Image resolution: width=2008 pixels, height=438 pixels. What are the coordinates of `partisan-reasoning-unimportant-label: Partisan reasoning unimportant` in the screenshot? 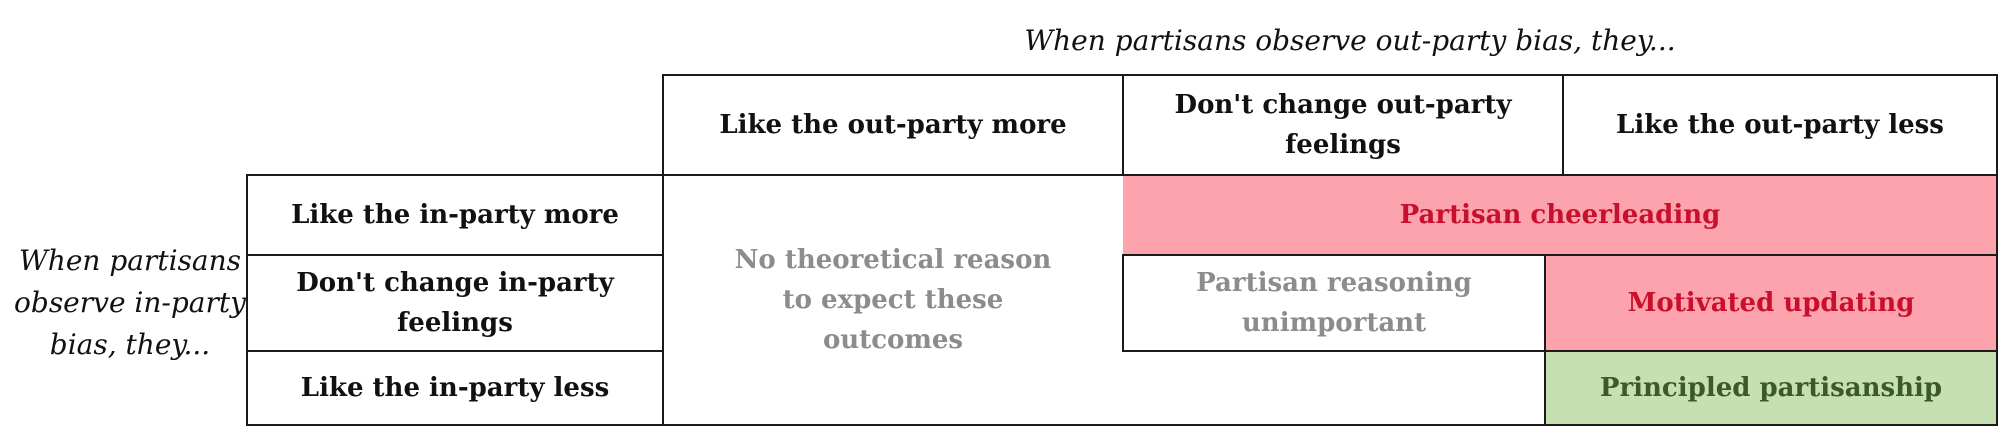 It's located at (1334, 303).